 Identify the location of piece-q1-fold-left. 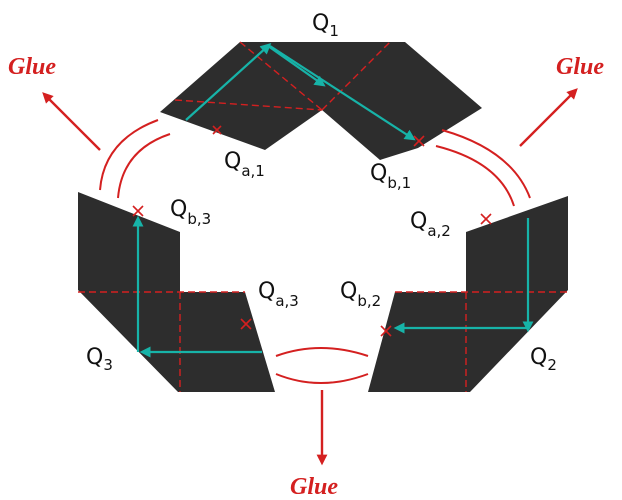
(248, 105).